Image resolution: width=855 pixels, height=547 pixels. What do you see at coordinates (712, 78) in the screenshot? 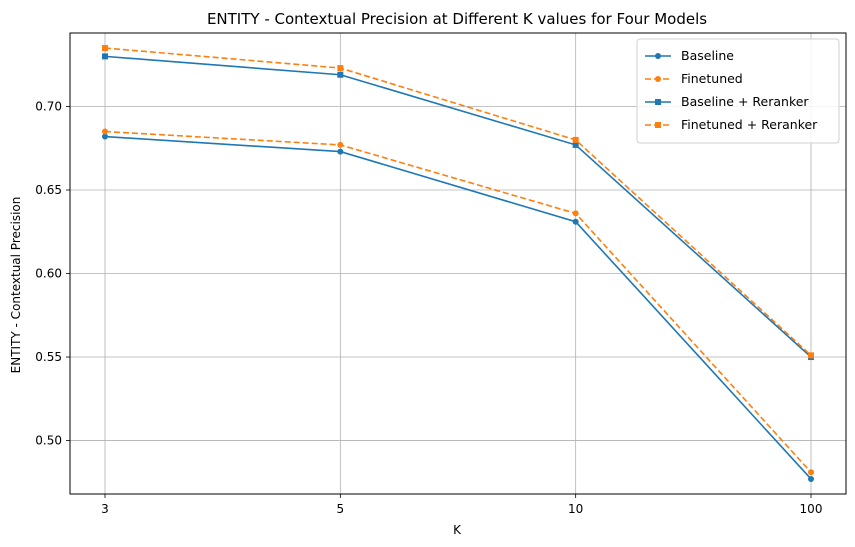
I see `legend-label: Finetuned` at bounding box center [712, 78].